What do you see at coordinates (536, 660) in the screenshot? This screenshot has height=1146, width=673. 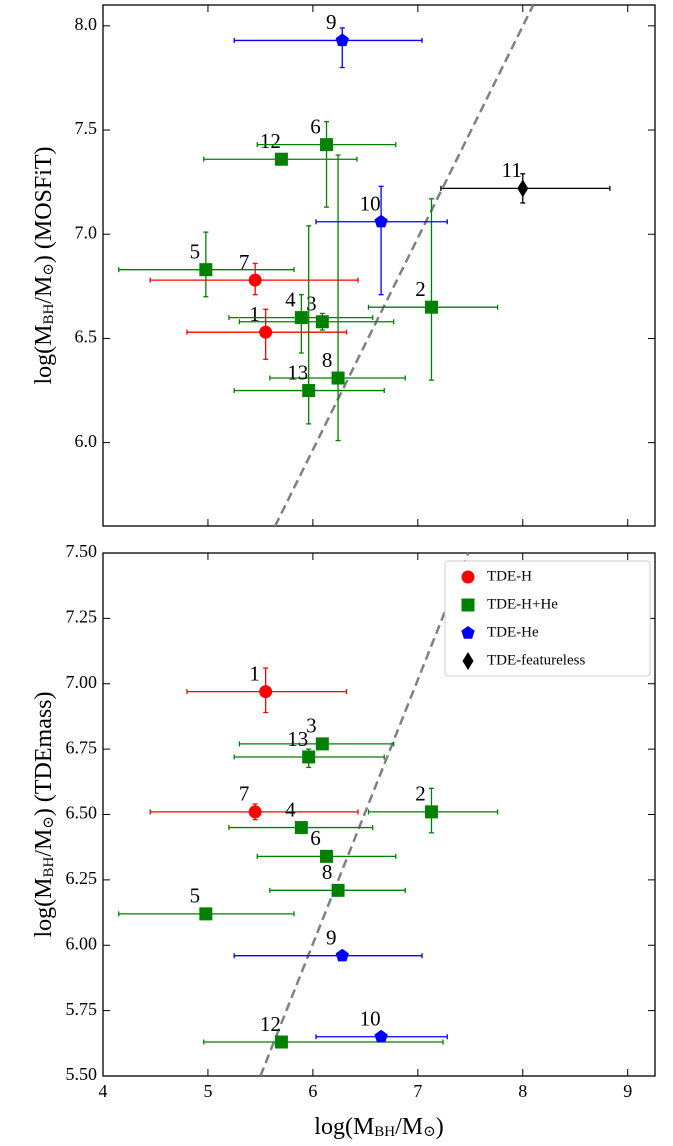 I see `legend-label: TDE-featureless` at bounding box center [536, 660].